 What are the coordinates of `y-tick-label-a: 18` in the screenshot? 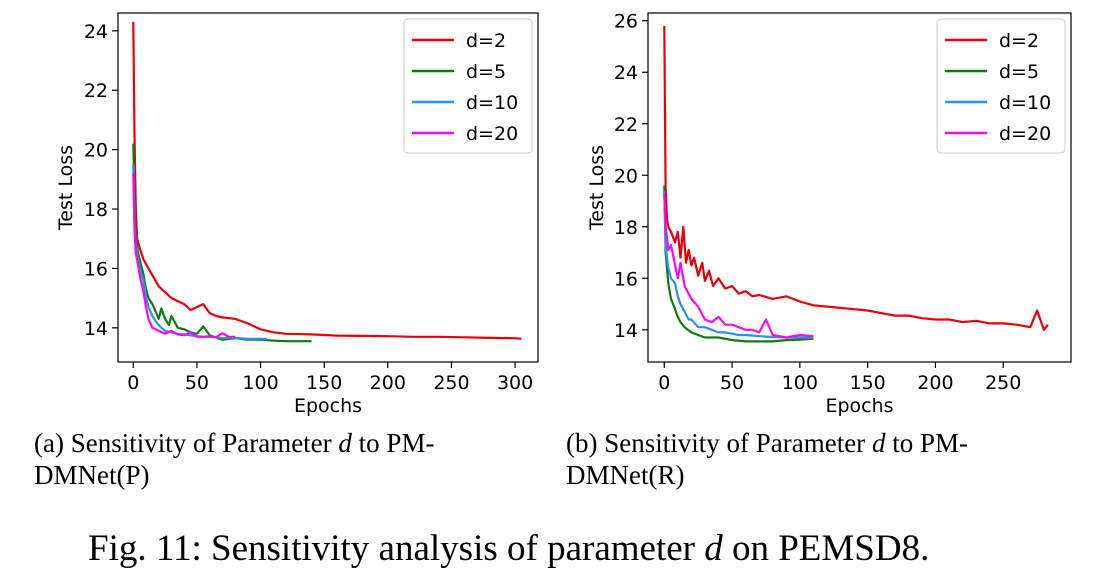 It's located at (96, 210).